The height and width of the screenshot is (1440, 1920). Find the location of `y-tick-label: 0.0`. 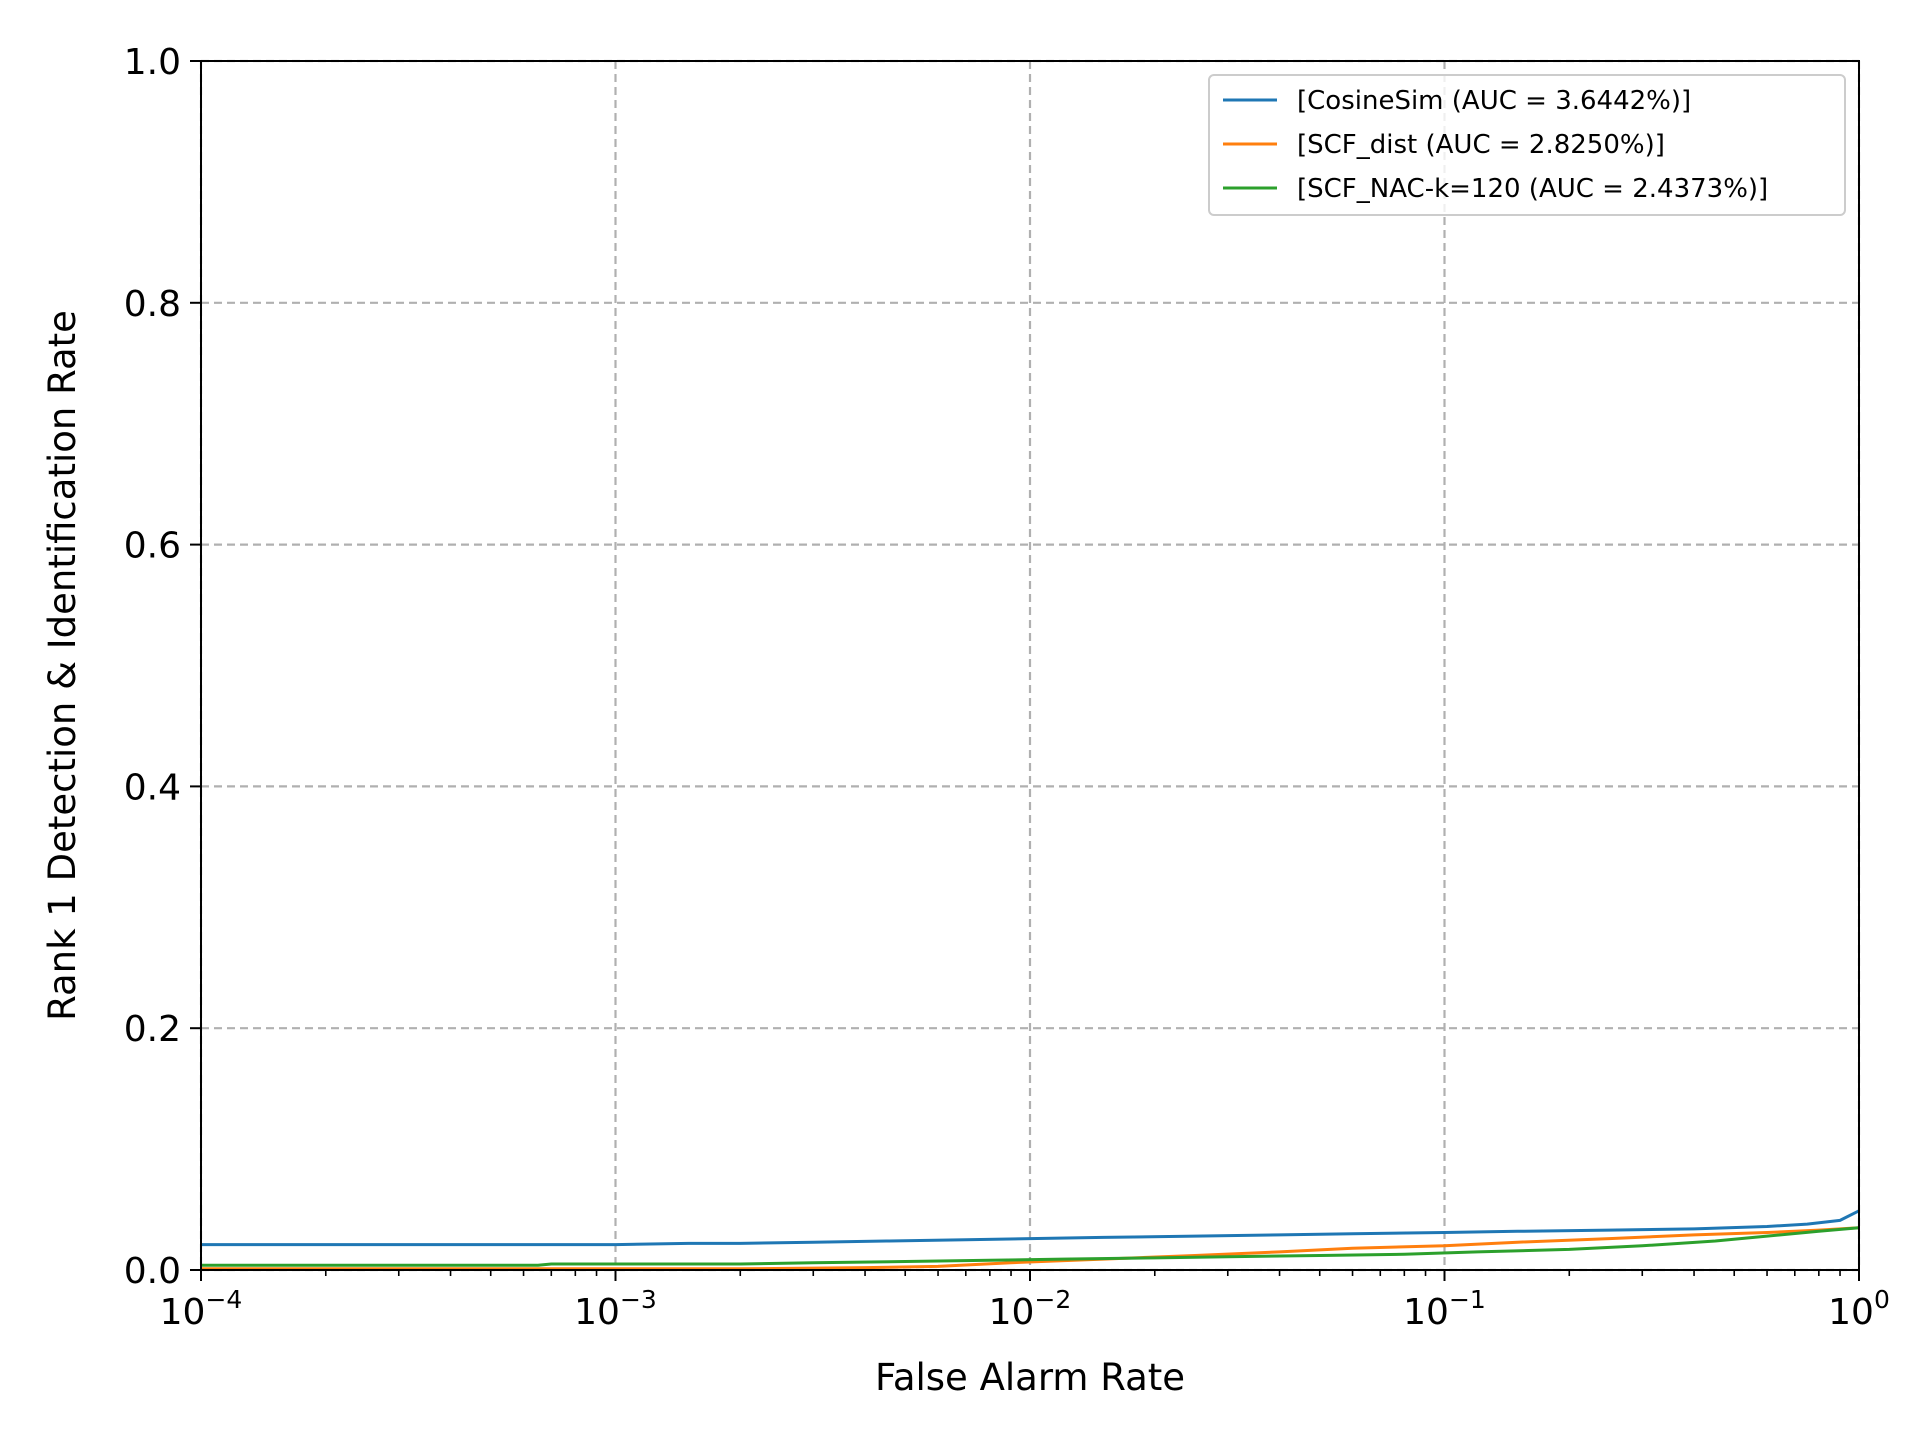

y-tick-label: 0.0 is located at coordinates (152, 1271).